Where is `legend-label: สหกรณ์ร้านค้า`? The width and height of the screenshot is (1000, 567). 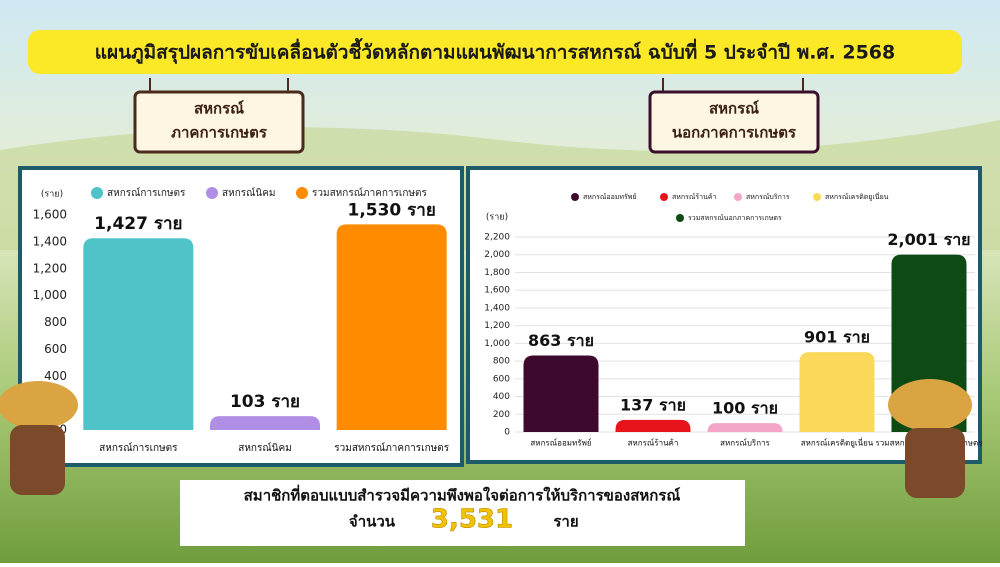
legend-label: สหกรณ์ร้านค้า is located at coordinates (694, 197).